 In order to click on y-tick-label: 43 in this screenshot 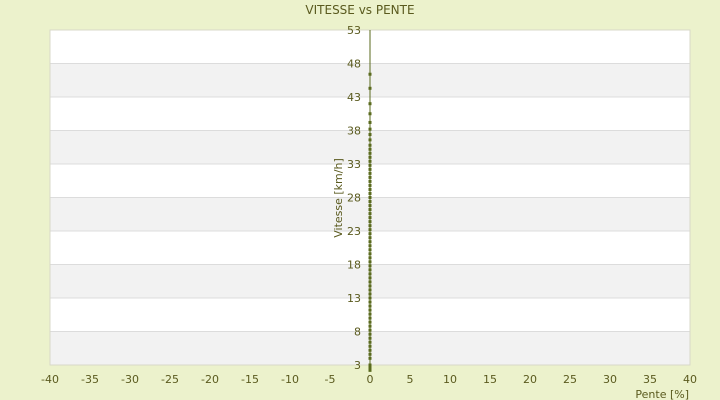, I will do `click(354, 97)`.